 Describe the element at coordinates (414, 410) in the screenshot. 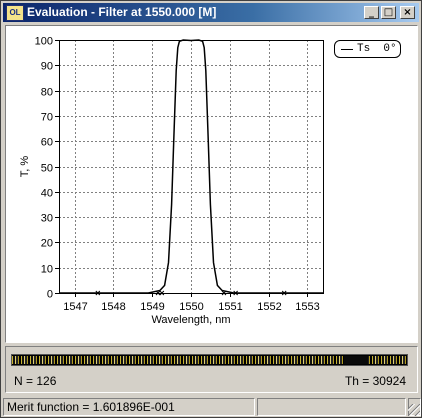

I see `resize-grip-icon` at that location.